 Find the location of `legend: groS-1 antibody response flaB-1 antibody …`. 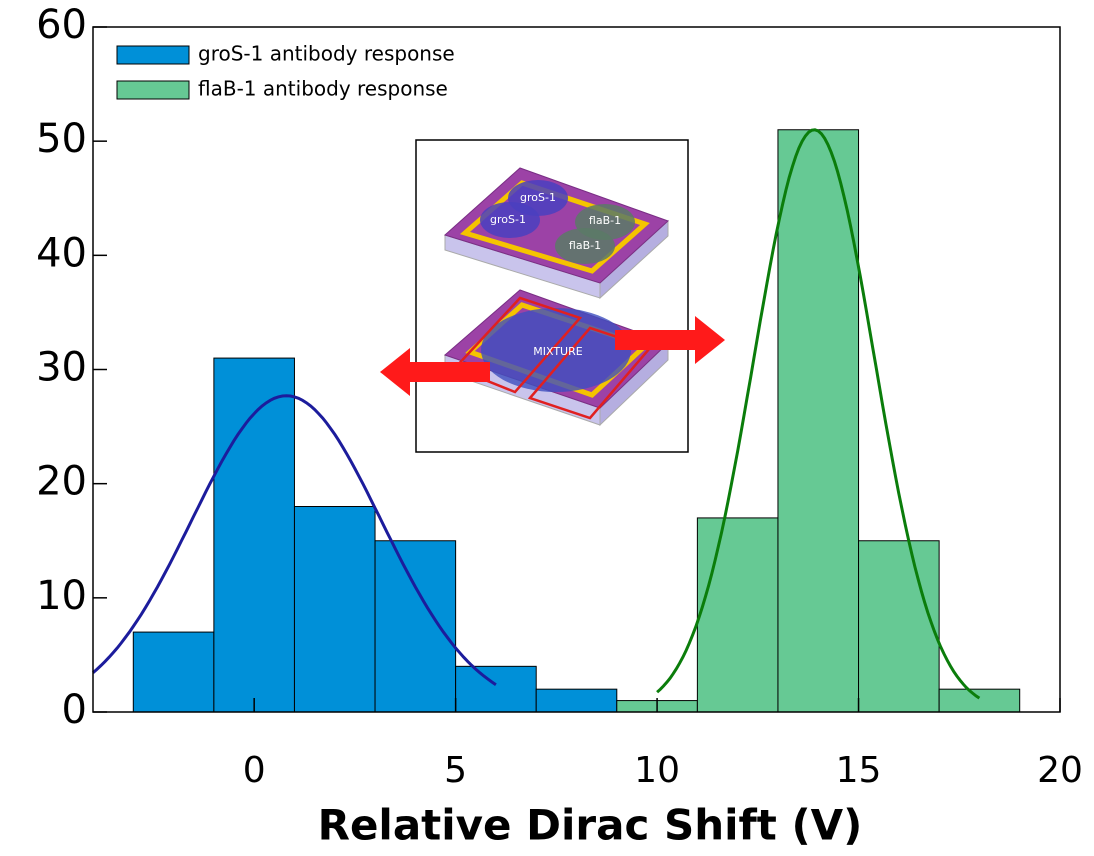

legend: groS-1 antibody response flaB-1 antibody … is located at coordinates (285, 71).